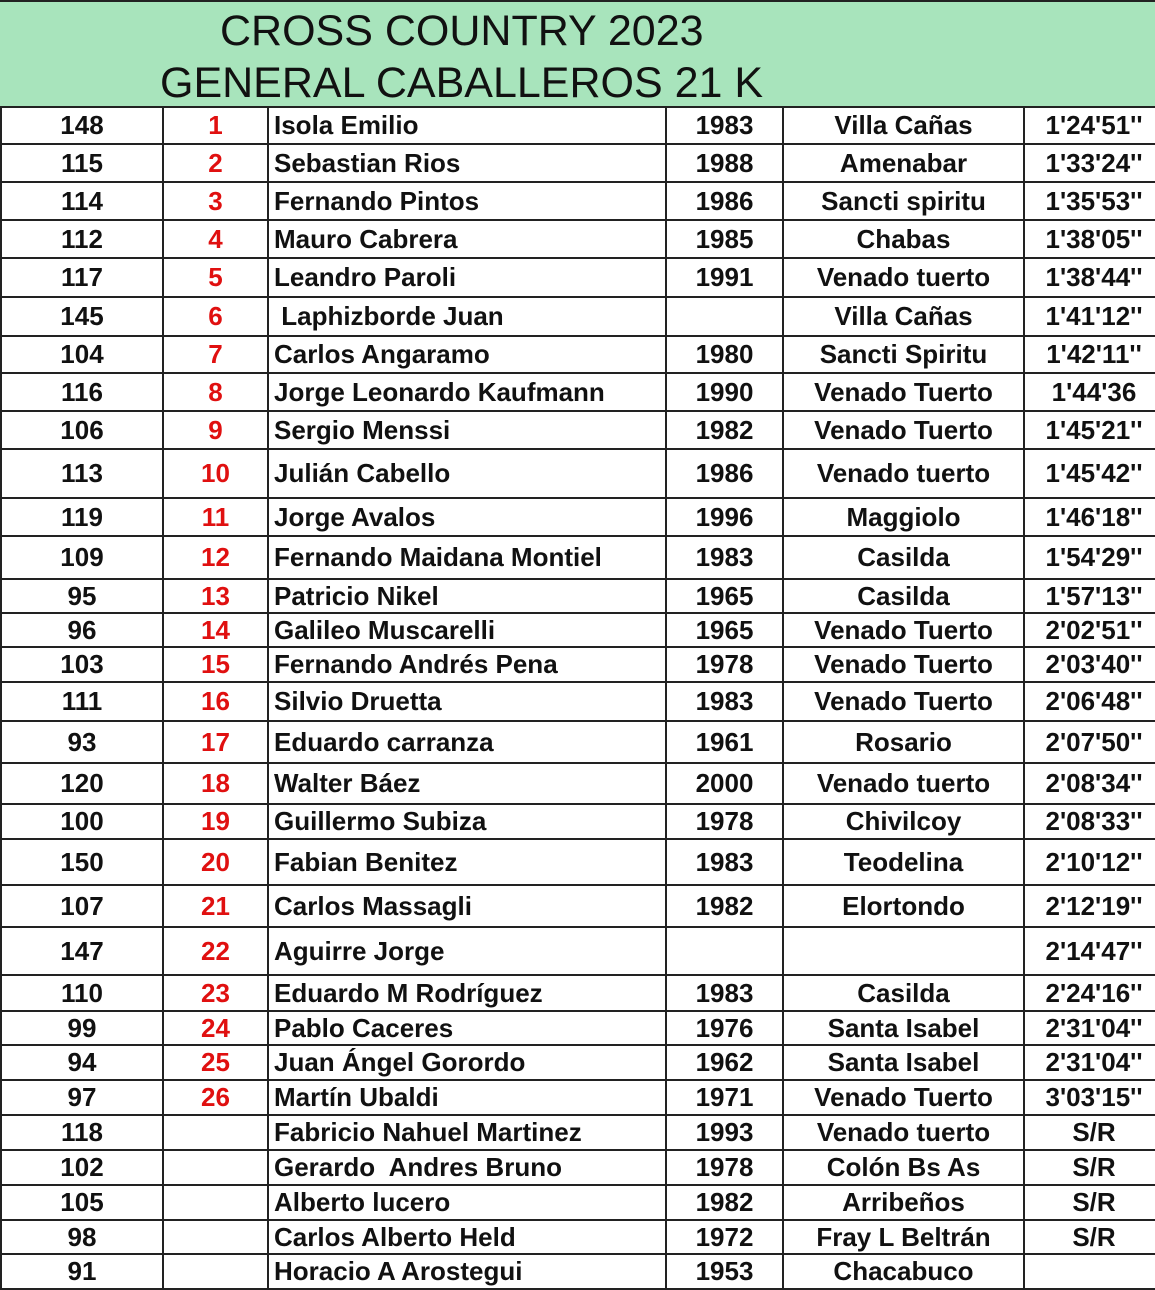  What do you see at coordinates (82, 1167) in the screenshot?
I see `bib-cell: 102` at bounding box center [82, 1167].